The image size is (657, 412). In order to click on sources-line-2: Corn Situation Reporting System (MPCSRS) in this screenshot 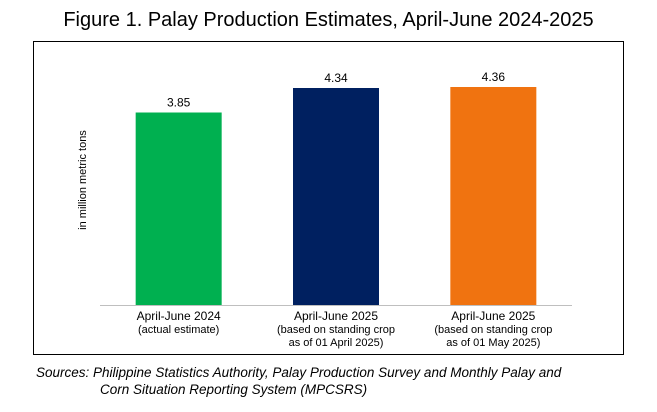, I will do `click(234, 389)`.